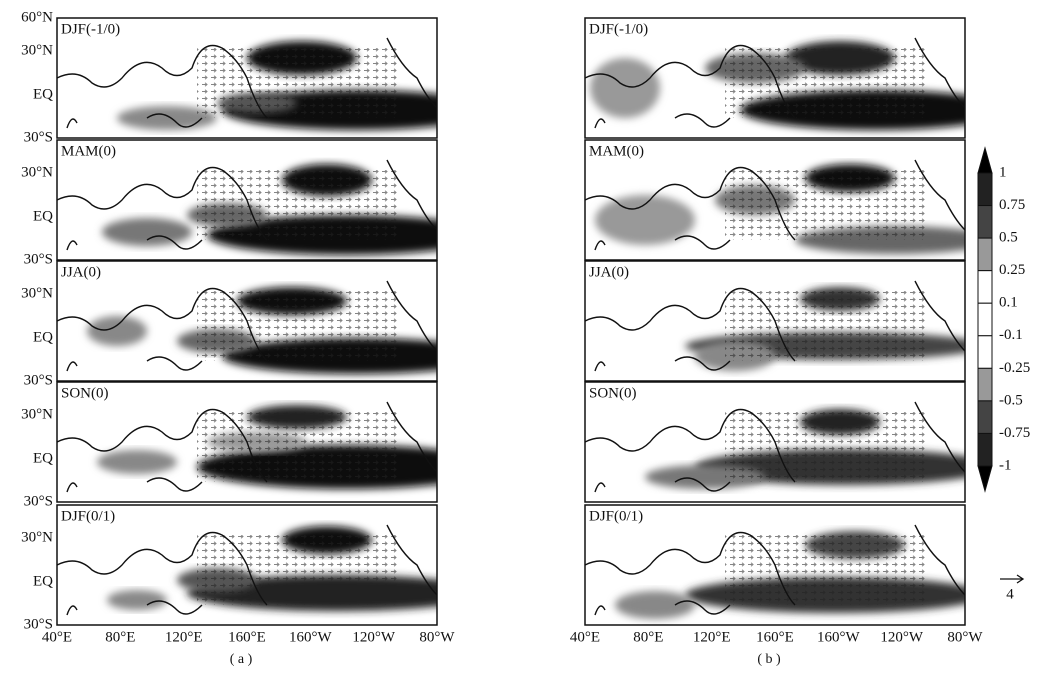 This screenshot has width=1041, height=676. Describe the element at coordinates (241, 659) in the screenshot. I see `caption: ( a )` at that location.